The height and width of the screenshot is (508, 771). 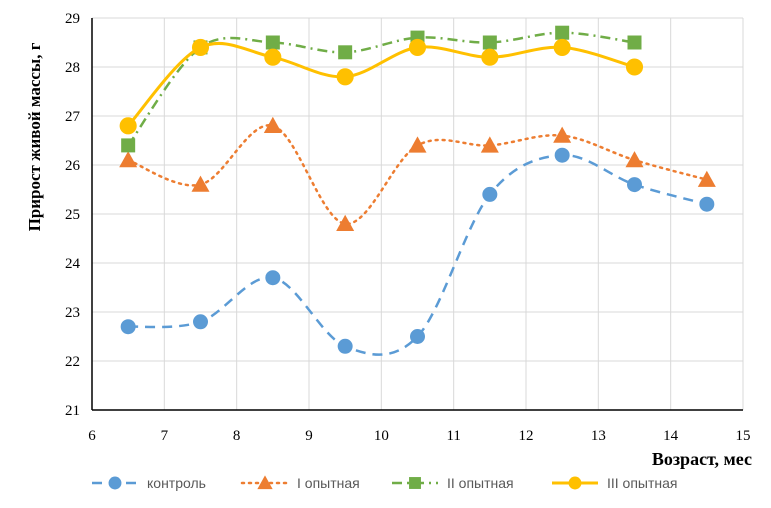 I want to click on y-tick-label: 25, so click(x=72, y=215).